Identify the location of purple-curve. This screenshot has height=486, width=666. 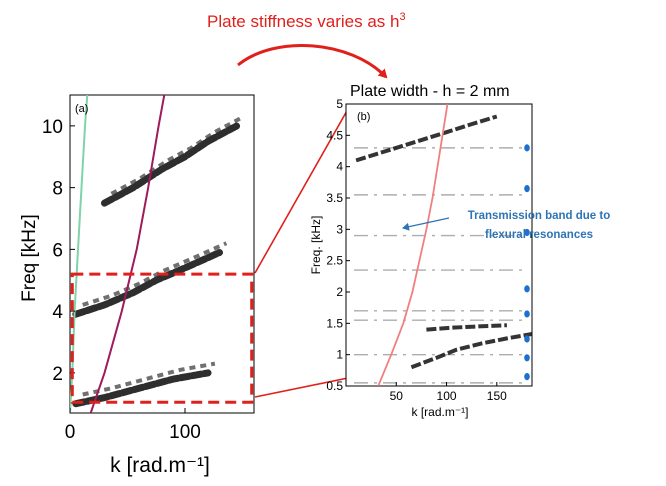
(127, 254).